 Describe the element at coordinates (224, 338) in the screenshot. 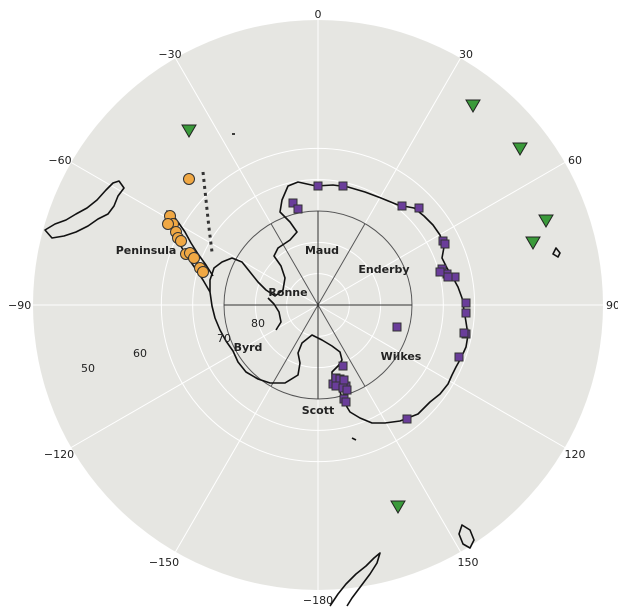

I see `latitude-label: 70` at that location.